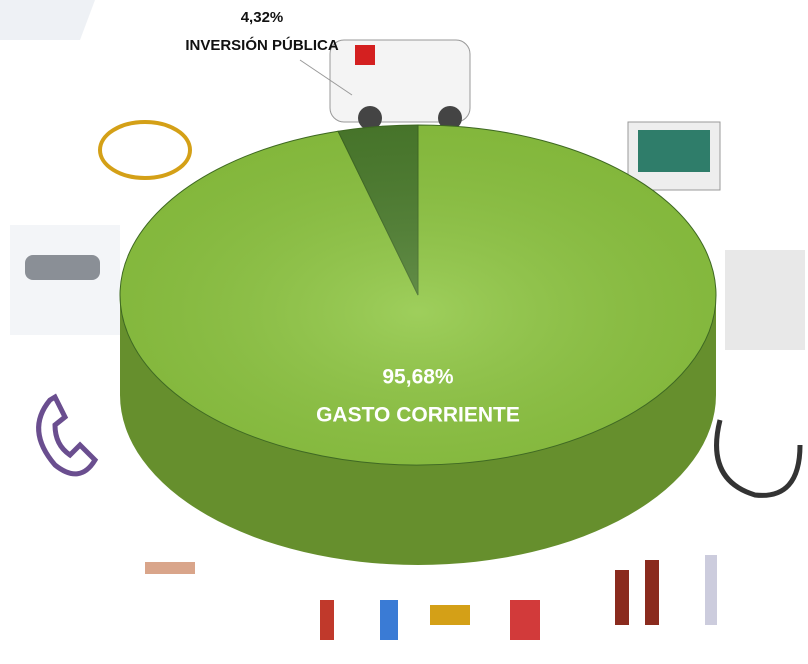  What do you see at coordinates (711, 590) in the screenshot?
I see `syringe-icon` at bounding box center [711, 590].